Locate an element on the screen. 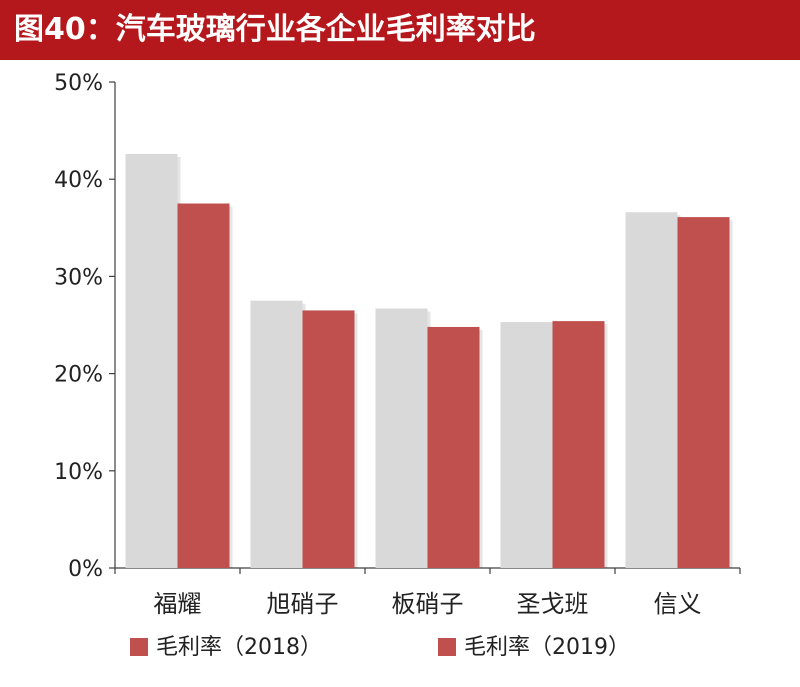 This screenshot has width=800, height=687. x-tick-label: 信义 is located at coordinates (678, 604).